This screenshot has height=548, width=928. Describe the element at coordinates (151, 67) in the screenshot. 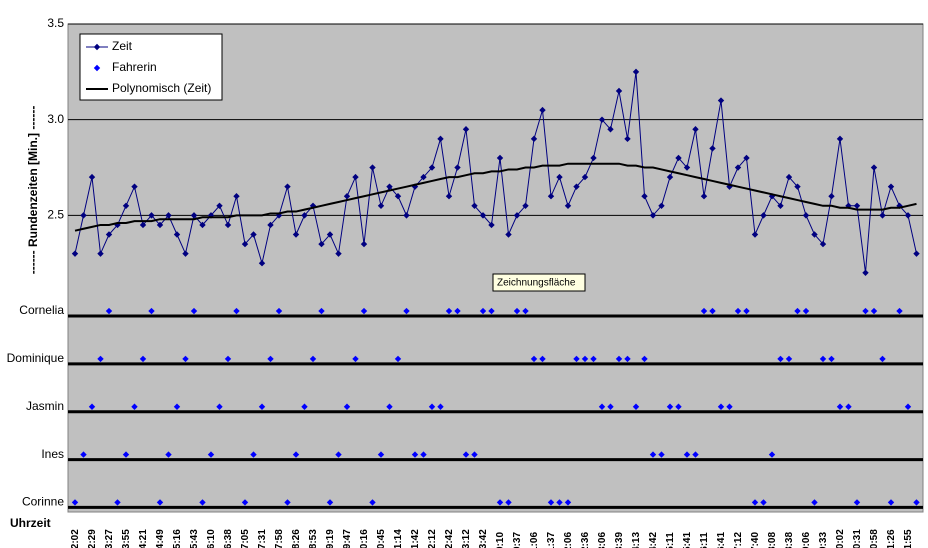

I see `legend: Zeit Fahrerin Polynomisch (Zeit)` at that location.